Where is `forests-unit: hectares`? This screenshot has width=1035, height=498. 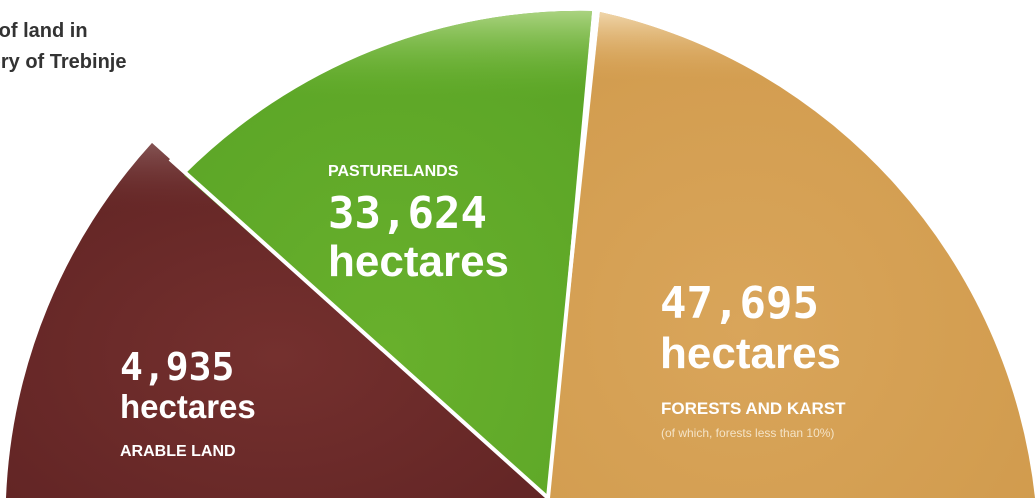
forests-unit: hectares is located at coordinates (750, 353).